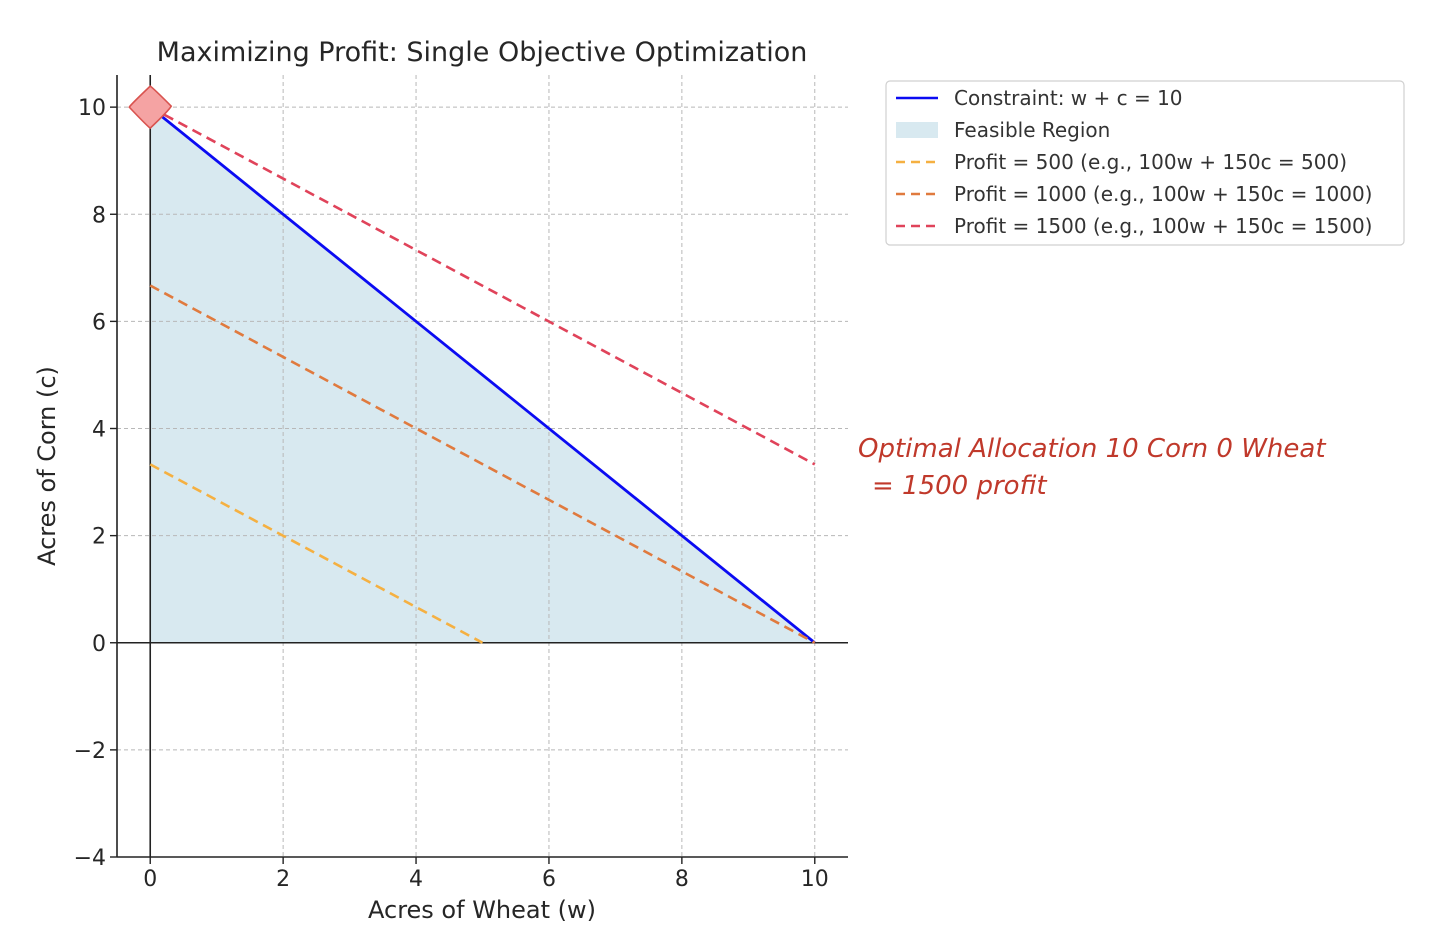 The height and width of the screenshot is (938, 1432). Describe the element at coordinates (682, 879) in the screenshot. I see `x-tick-label: 8` at that location.